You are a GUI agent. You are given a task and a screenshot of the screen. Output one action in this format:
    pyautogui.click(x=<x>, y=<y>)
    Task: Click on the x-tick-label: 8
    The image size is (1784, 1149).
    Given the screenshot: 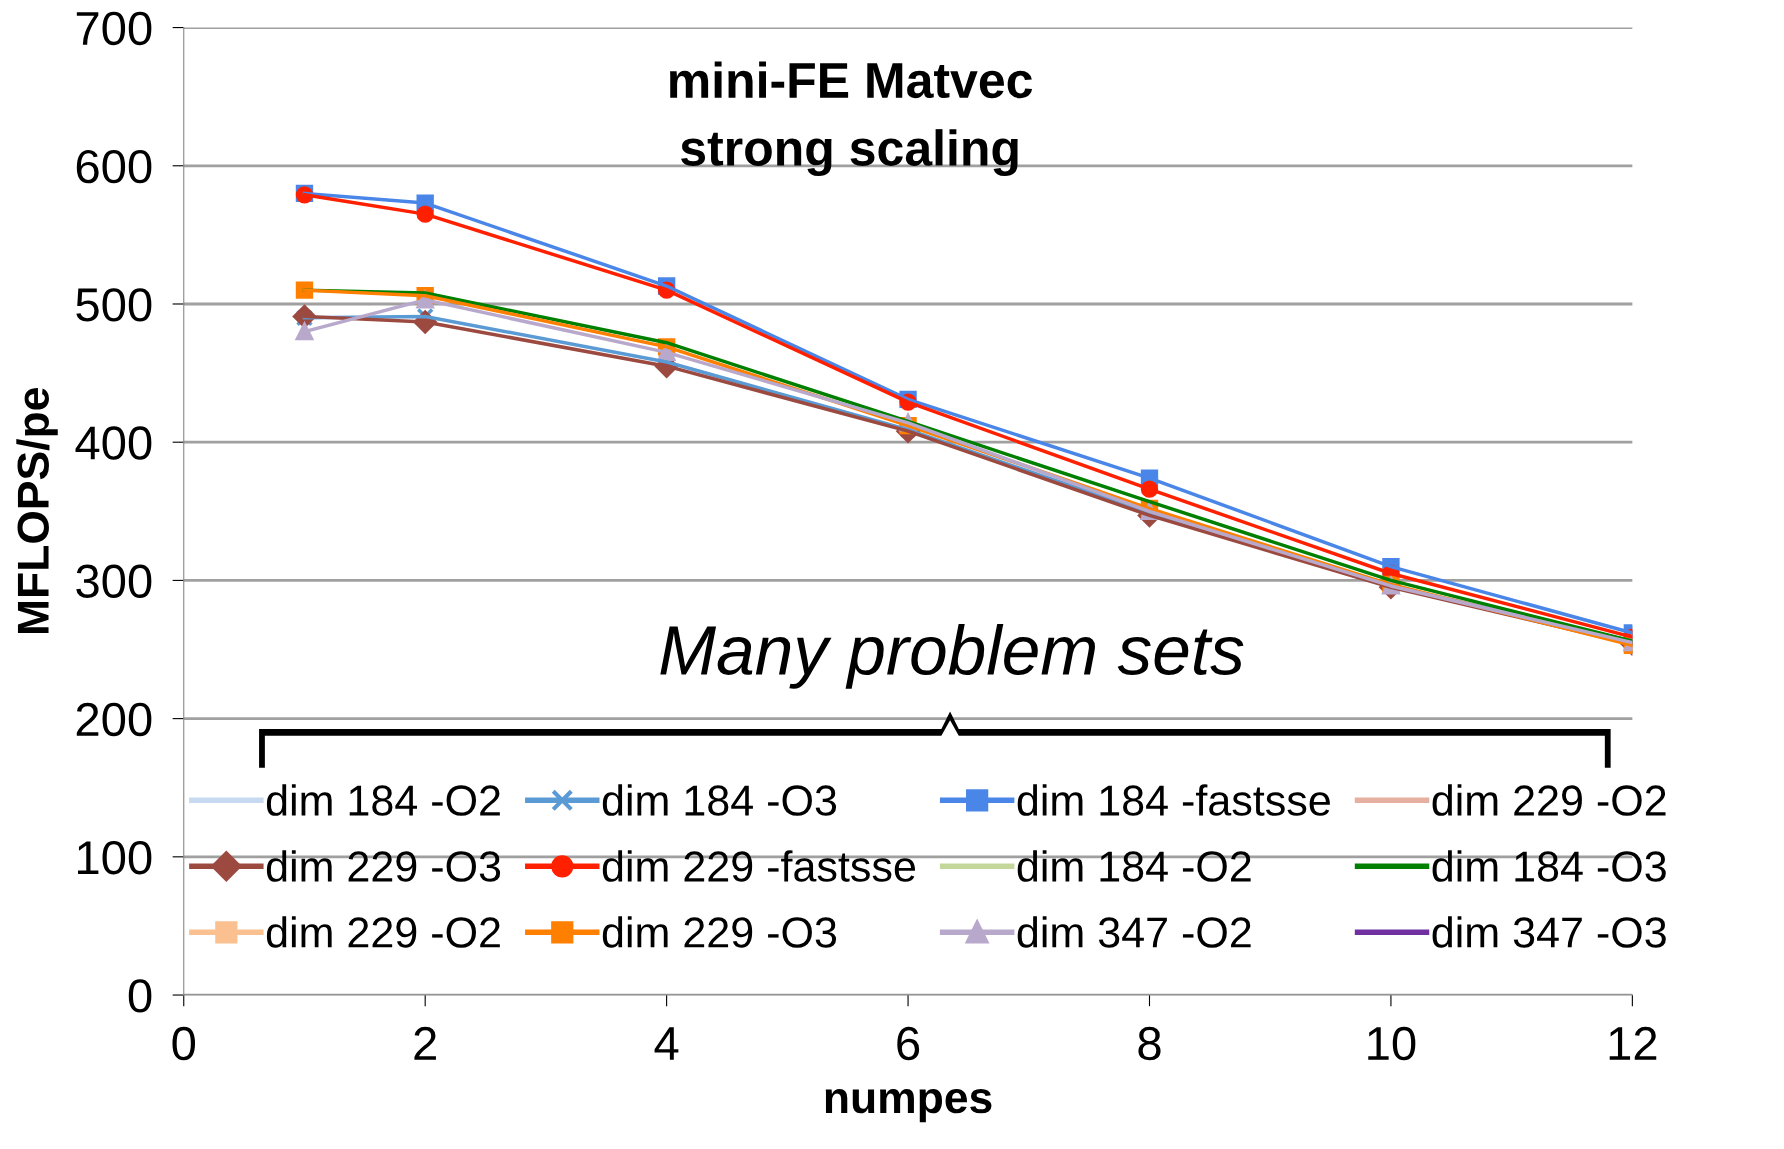 What is the action you would take?
    pyautogui.click(x=1149, y=1043)
    